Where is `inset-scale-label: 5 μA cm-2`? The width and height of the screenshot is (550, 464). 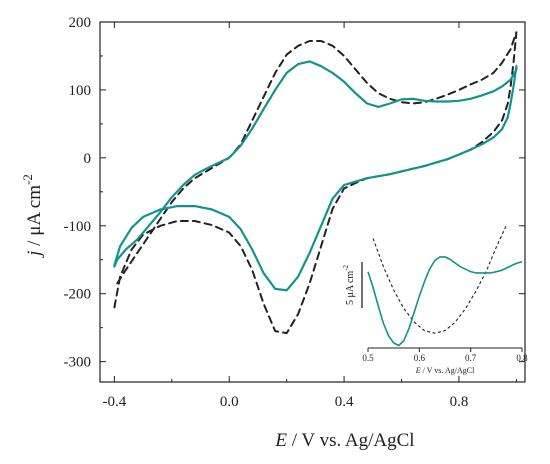 inset-scale-label: 5 μA cm-2 is located at coordinates (349, 284).